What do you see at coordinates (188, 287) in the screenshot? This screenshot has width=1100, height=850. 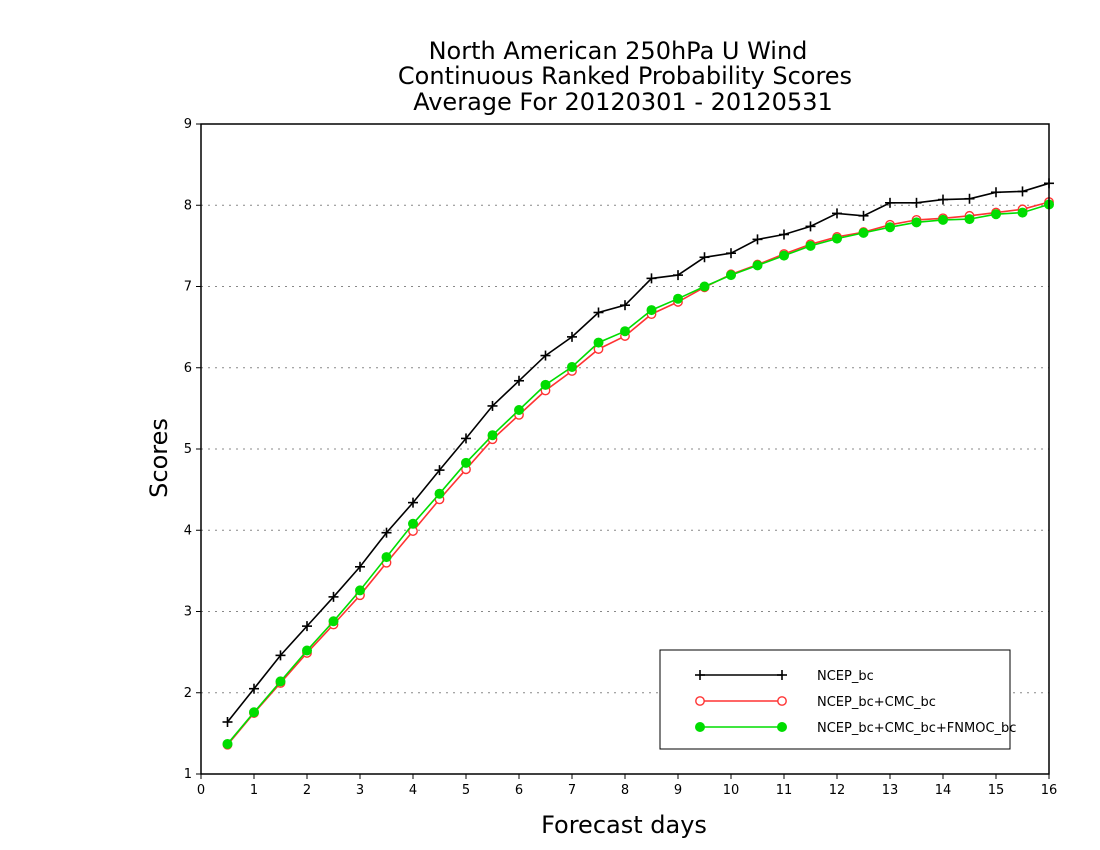 I see `y-tick-label: 7` at bounding box center [188, 287].